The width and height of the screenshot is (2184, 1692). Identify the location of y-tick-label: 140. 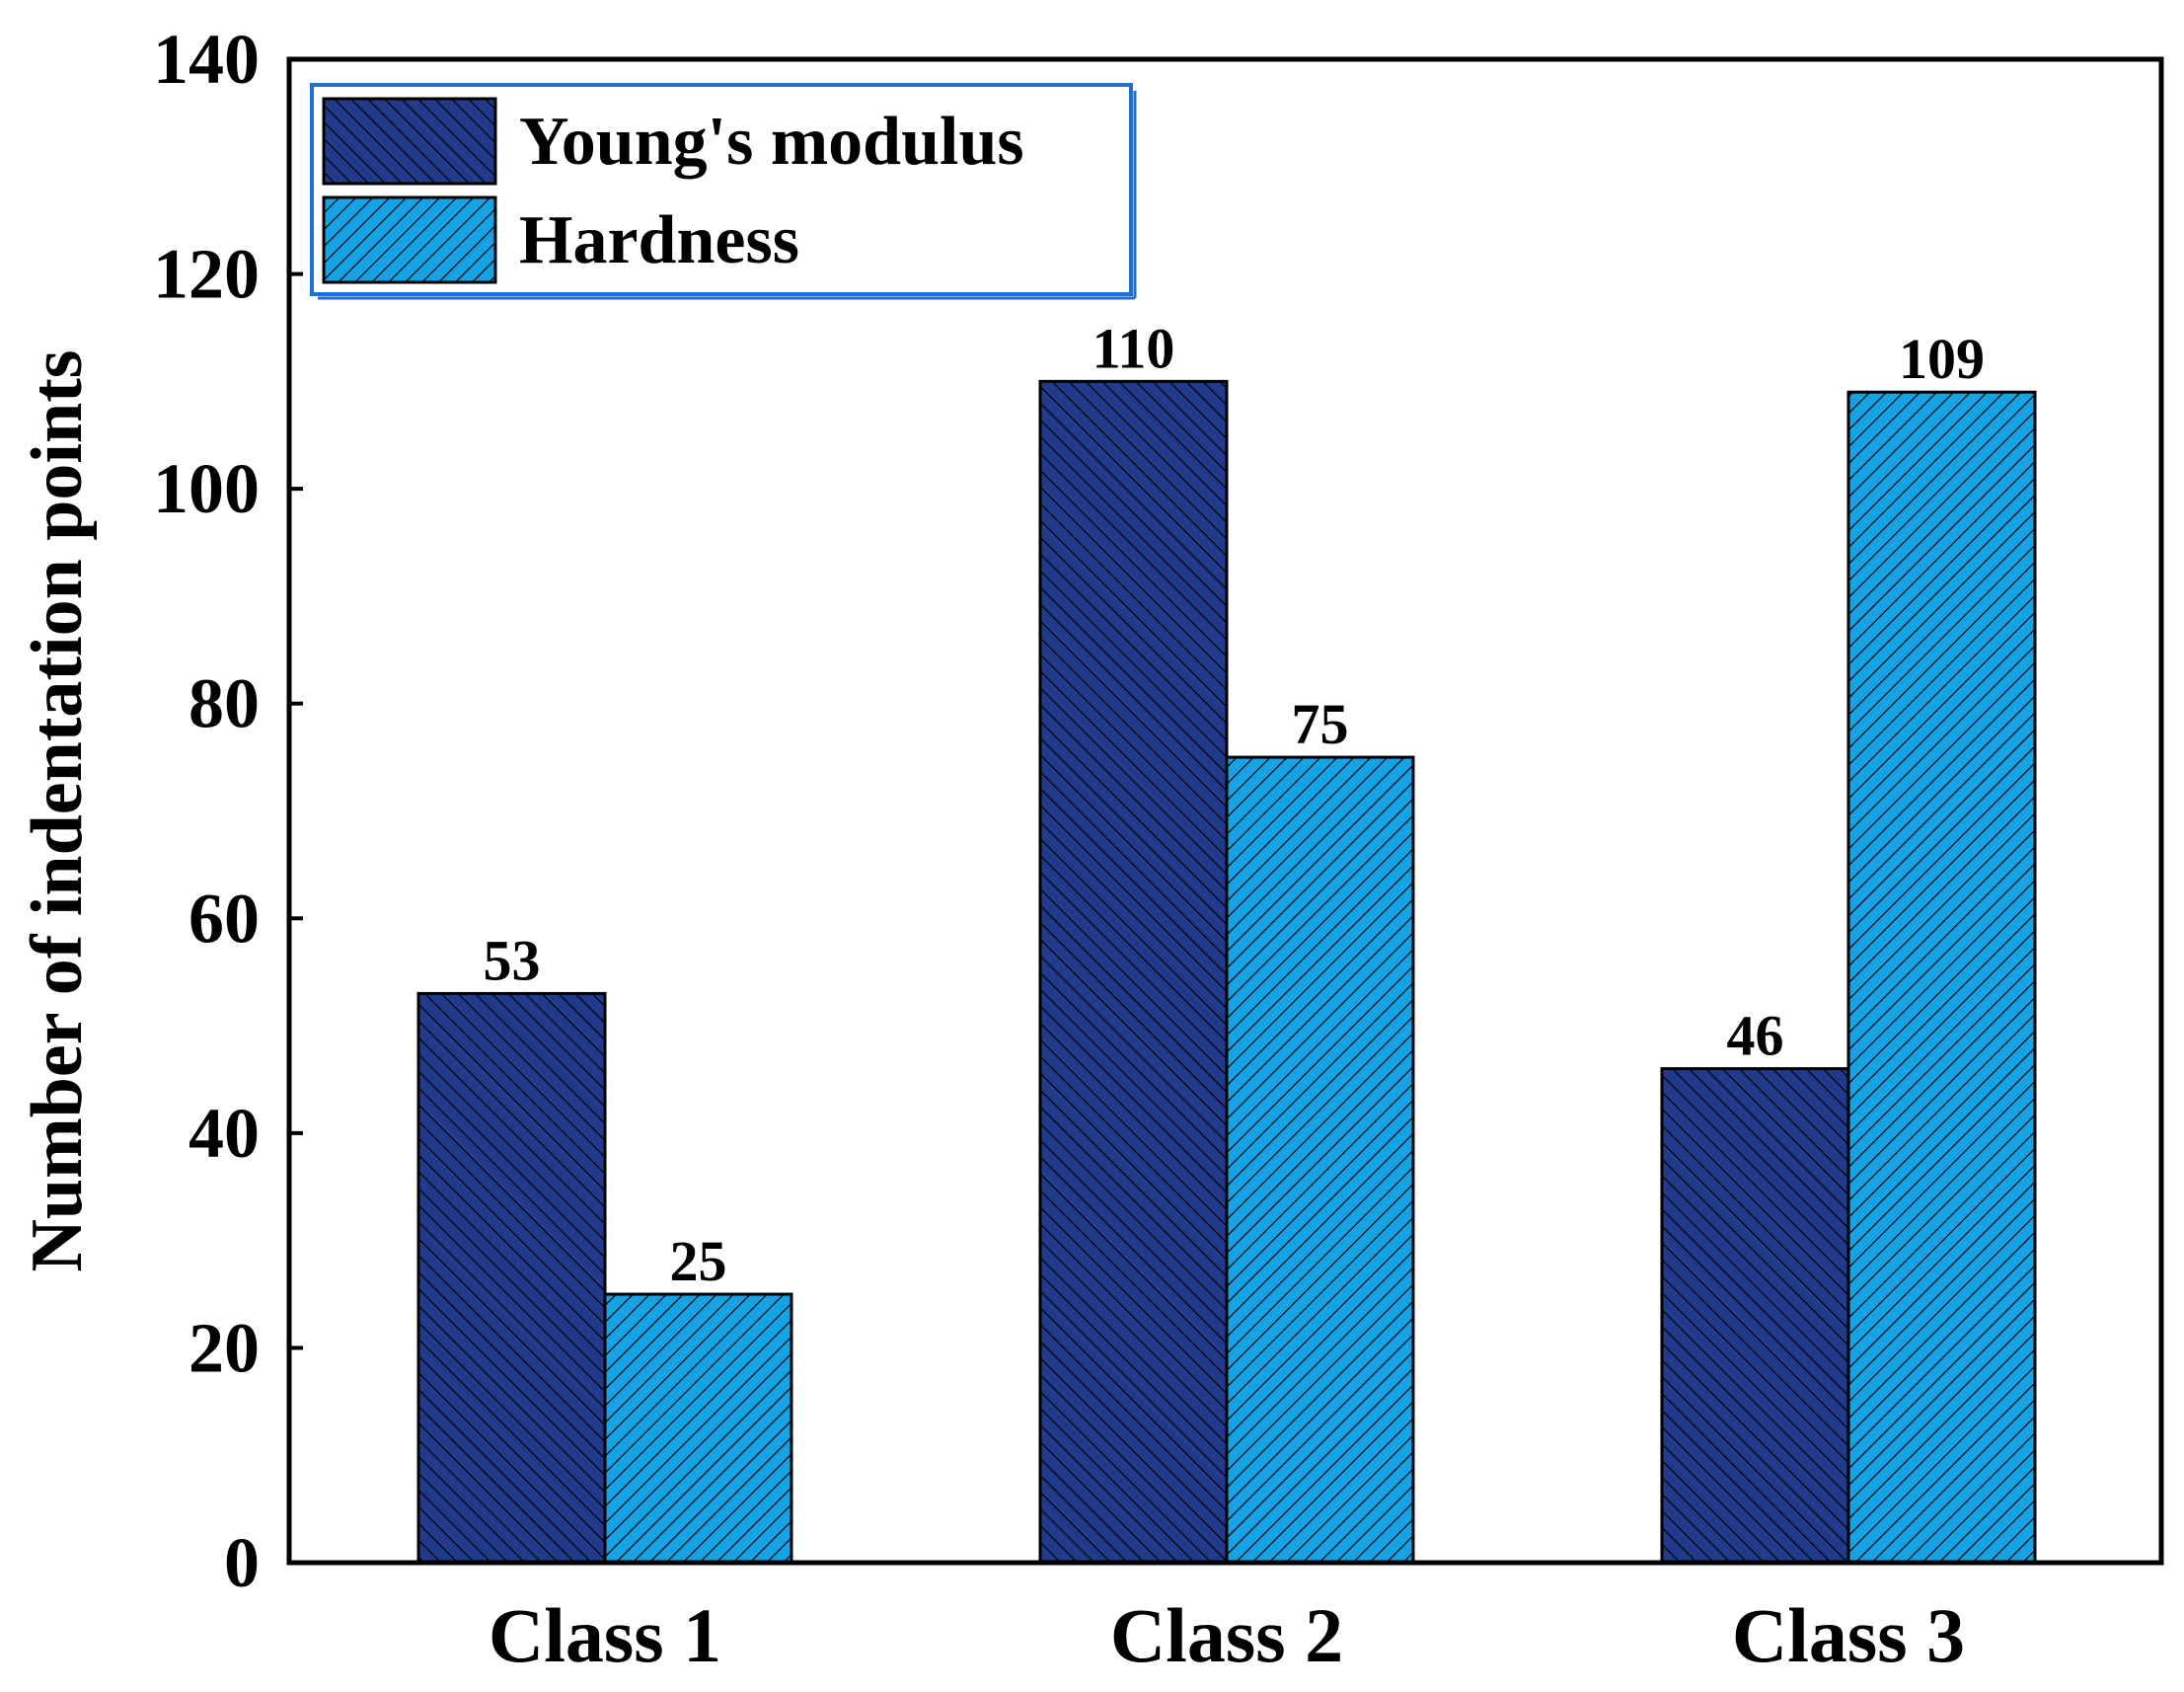
(206, 59).